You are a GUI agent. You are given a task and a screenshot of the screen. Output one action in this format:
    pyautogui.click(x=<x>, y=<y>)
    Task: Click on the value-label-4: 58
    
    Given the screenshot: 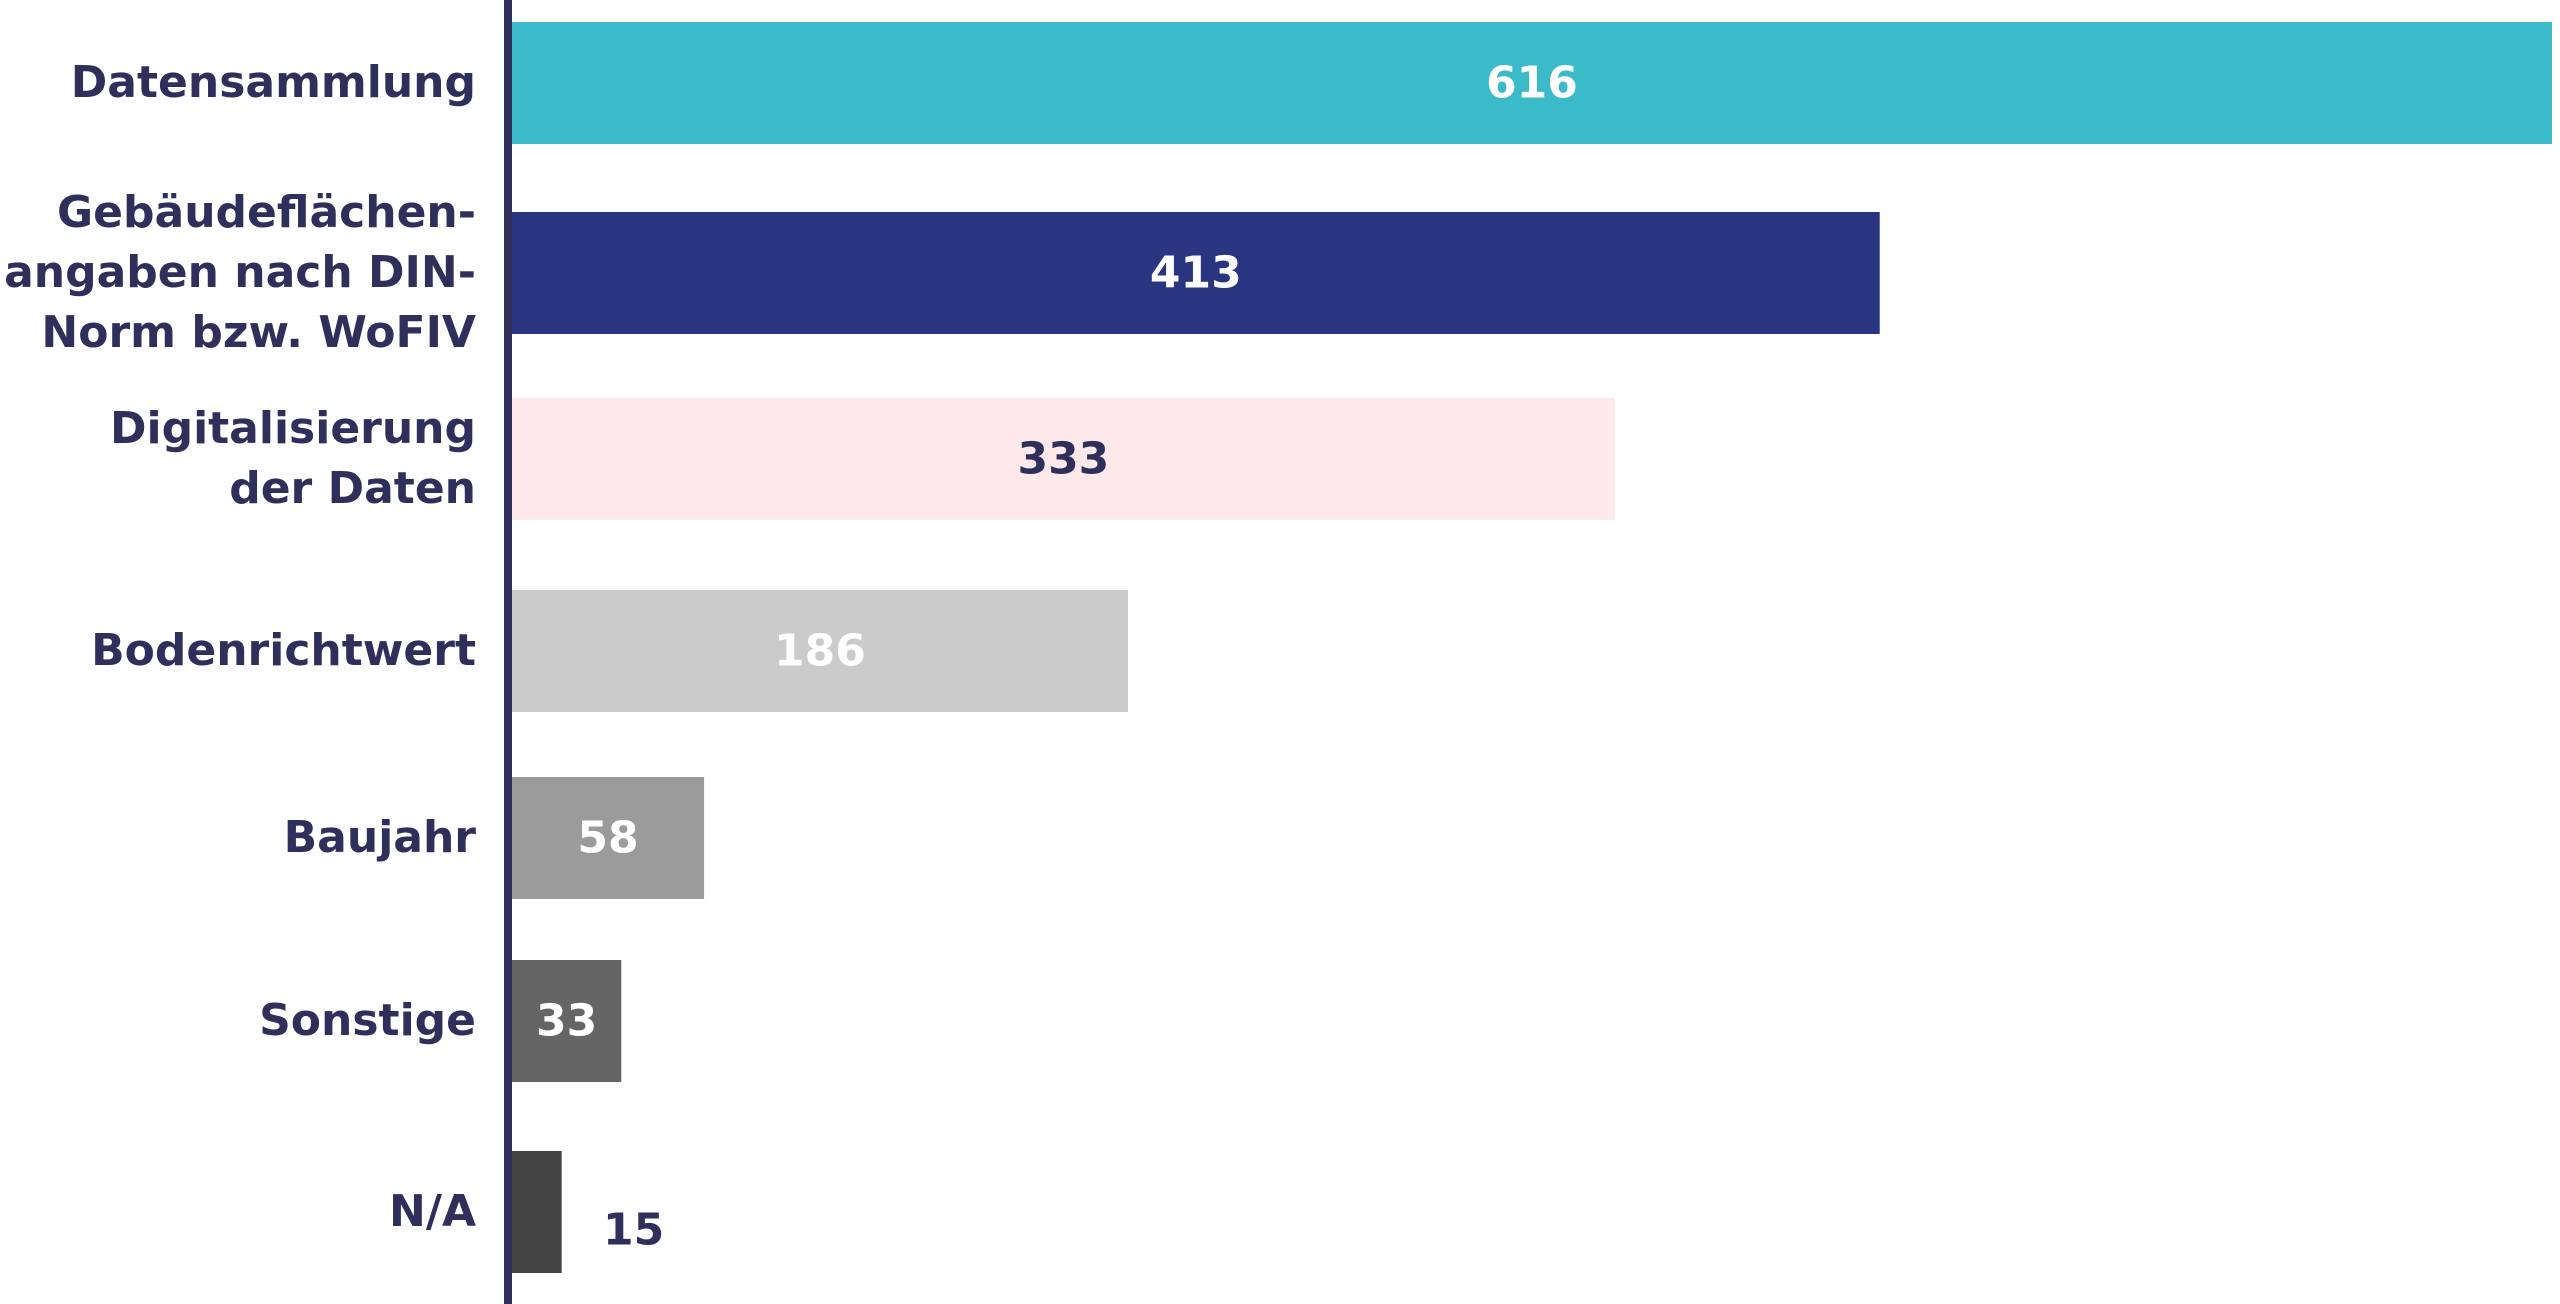 What is the action you would take?
    pyautogui.click(x=607, y=838)
    